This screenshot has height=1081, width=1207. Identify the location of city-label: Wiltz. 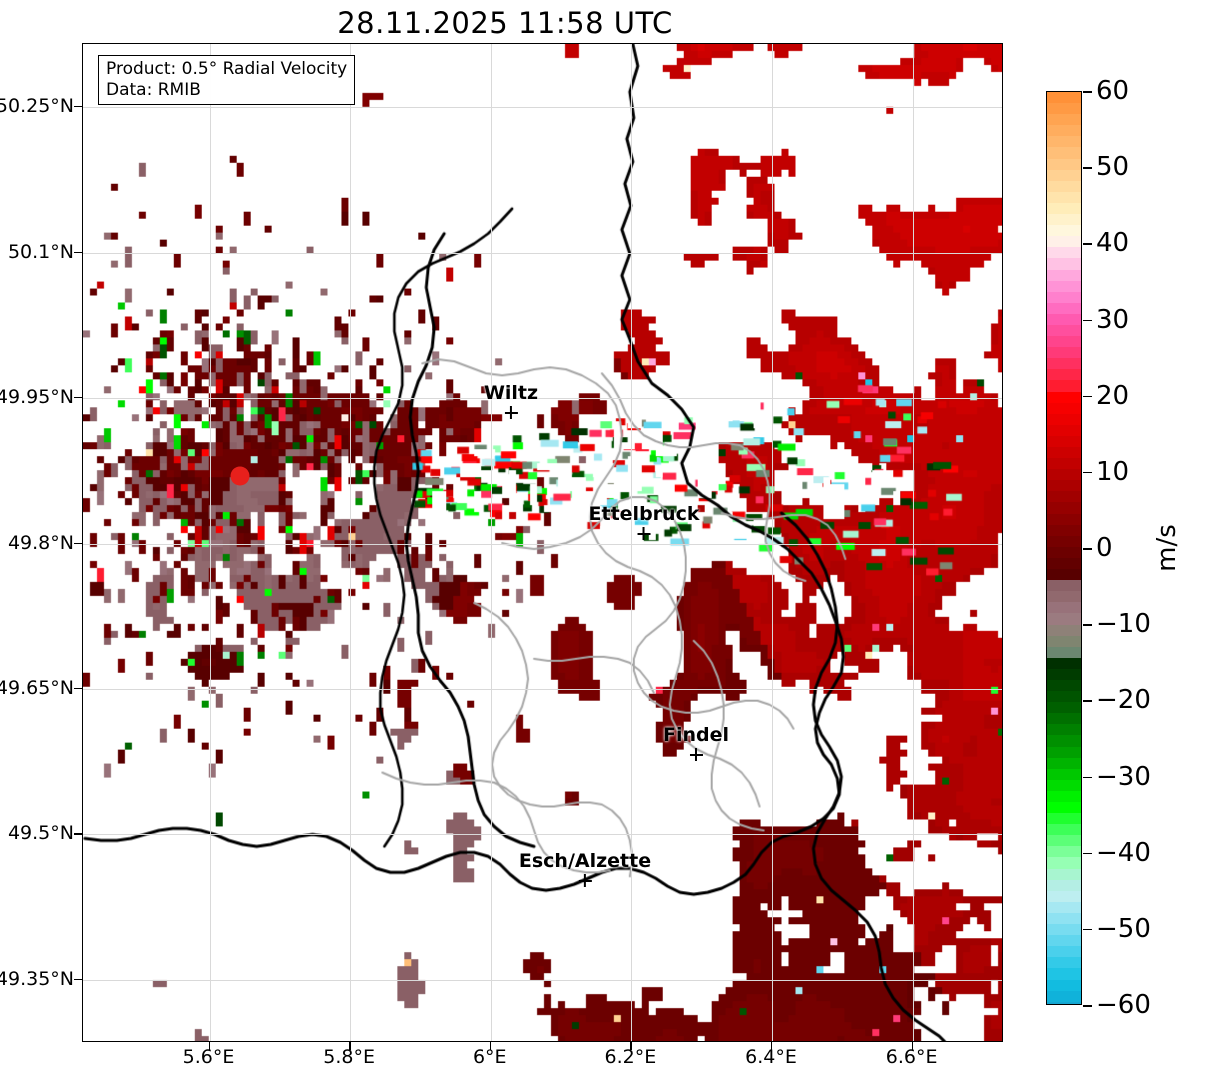
(511, 393).